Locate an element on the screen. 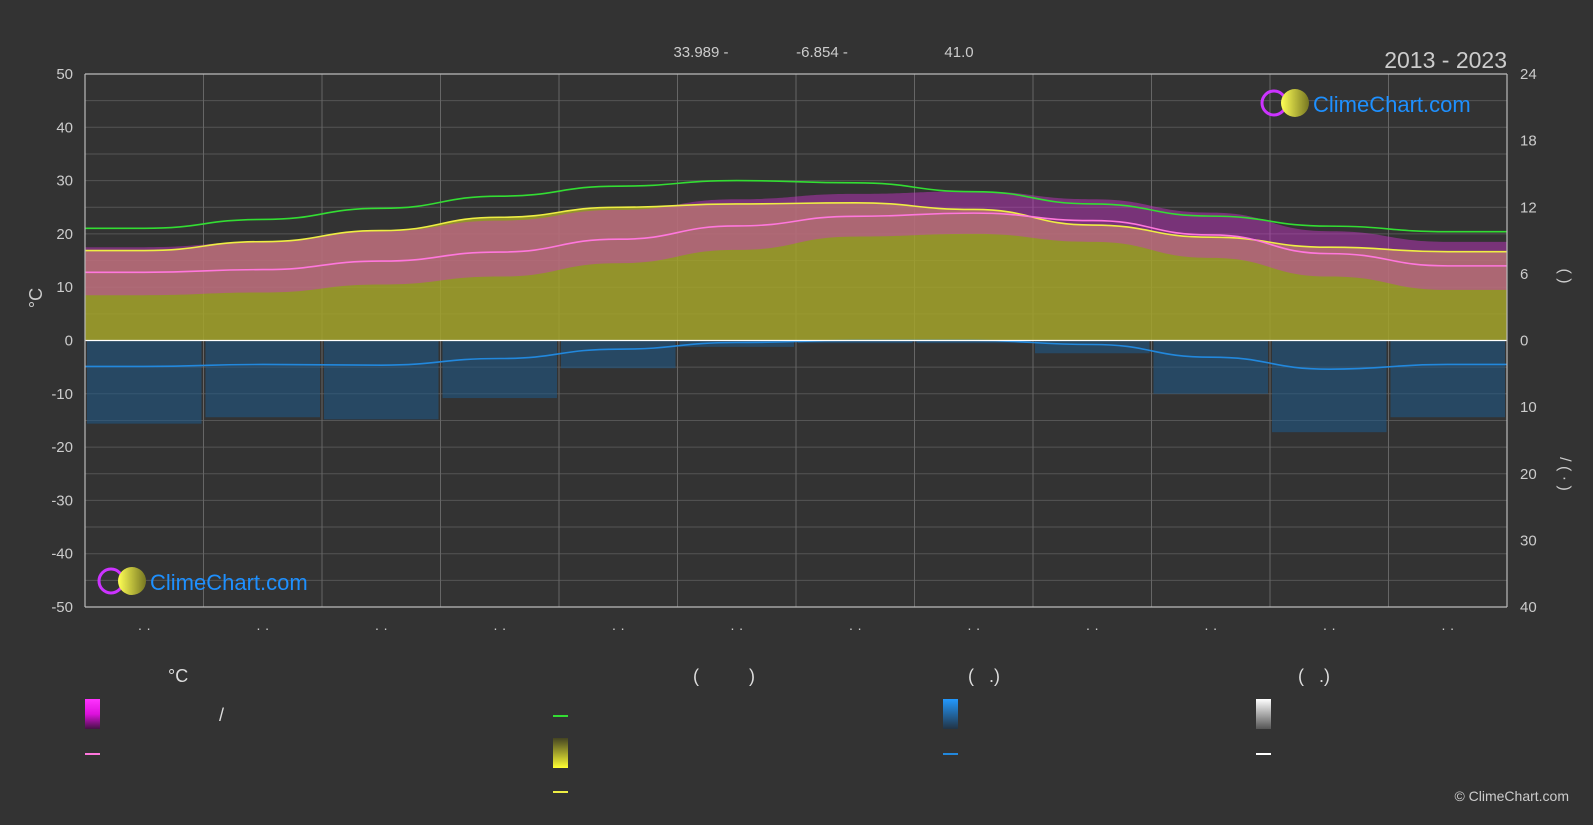 This screenshot has height=825, width=1593. right-tick-label-precip: 30 is located at coordinates (1528, 540).